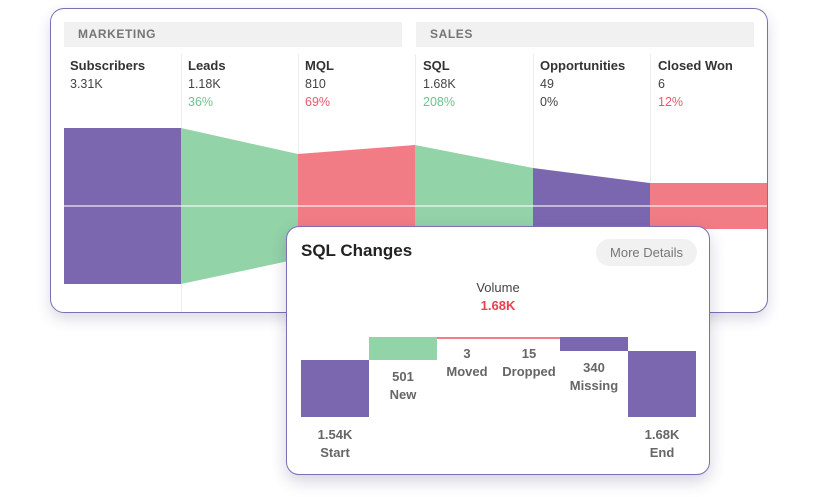  Describe the element at coordinates (335, 444) in the screenshot. I see `waterfall-label-start: 1.54K Start` at that location.